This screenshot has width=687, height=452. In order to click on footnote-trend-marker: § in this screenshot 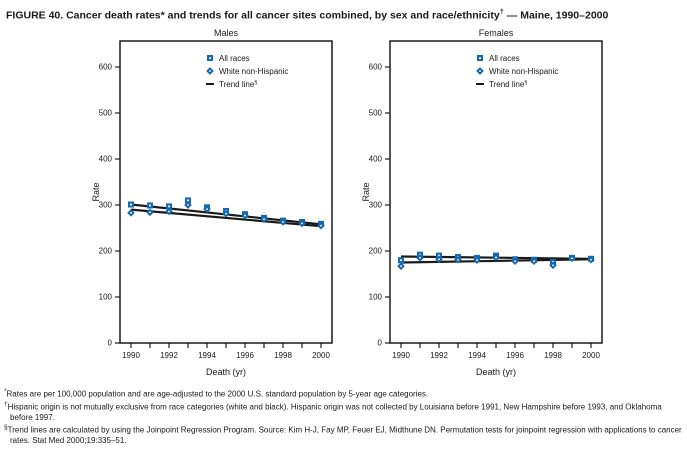, I will do `click(6, 428)`.